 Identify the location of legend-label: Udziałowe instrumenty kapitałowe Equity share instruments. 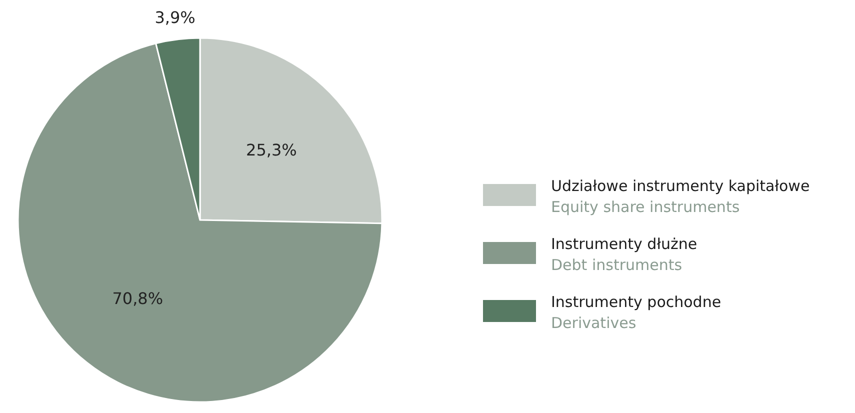
(680, 196).